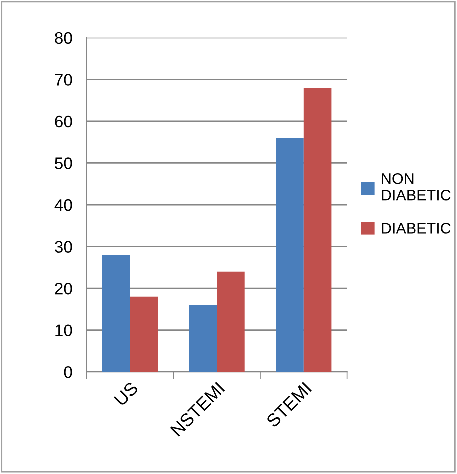 This screenshot has width=457, height=474. Describe the element at coordinates (68, 372) in the screenshot. I see `y-tick-label: 0` at that location.